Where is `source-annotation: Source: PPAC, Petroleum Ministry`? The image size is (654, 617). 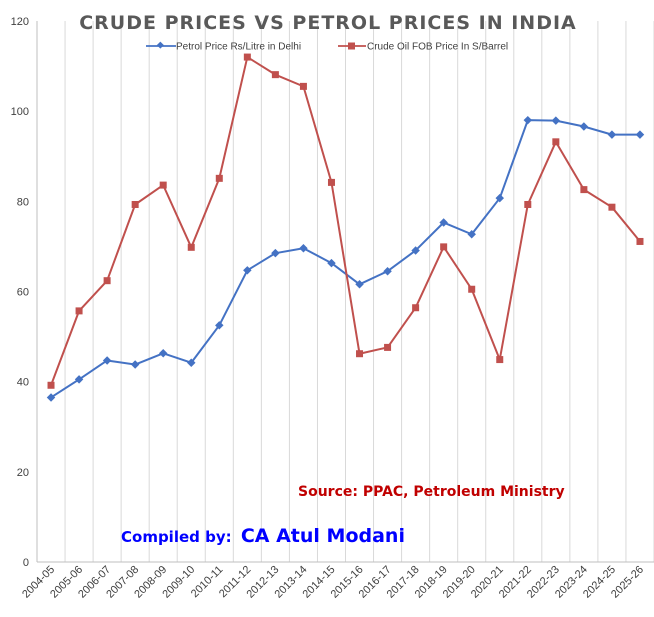
source-annotation: Source: PPAC, Petroleum Ministry is located at coordinates (431, 492).